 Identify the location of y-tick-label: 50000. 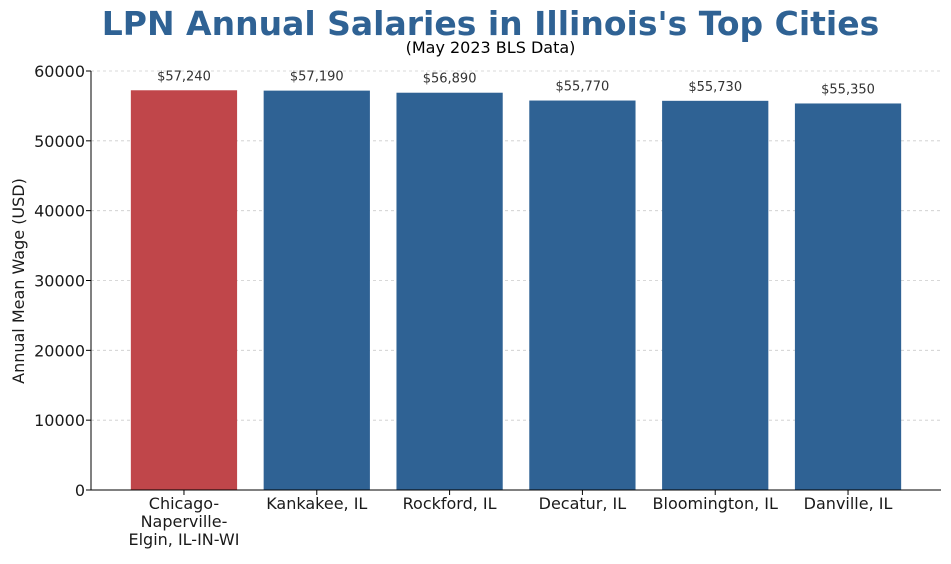
(59, 141).